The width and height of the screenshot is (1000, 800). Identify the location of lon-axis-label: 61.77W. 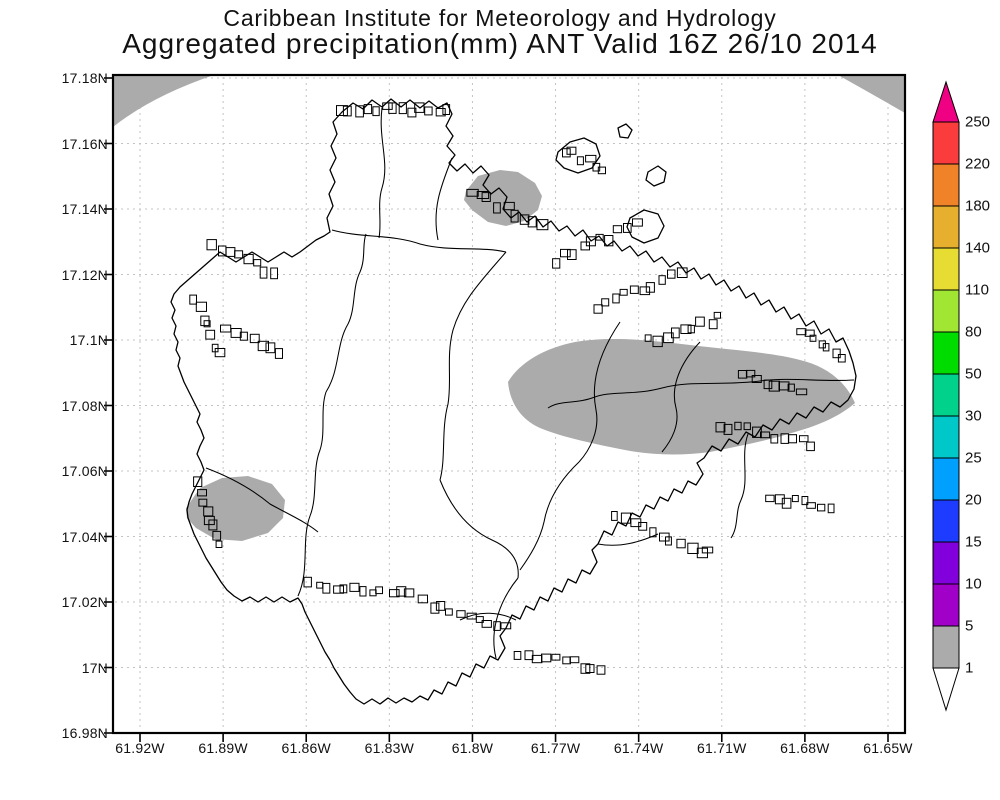
(555, 748).